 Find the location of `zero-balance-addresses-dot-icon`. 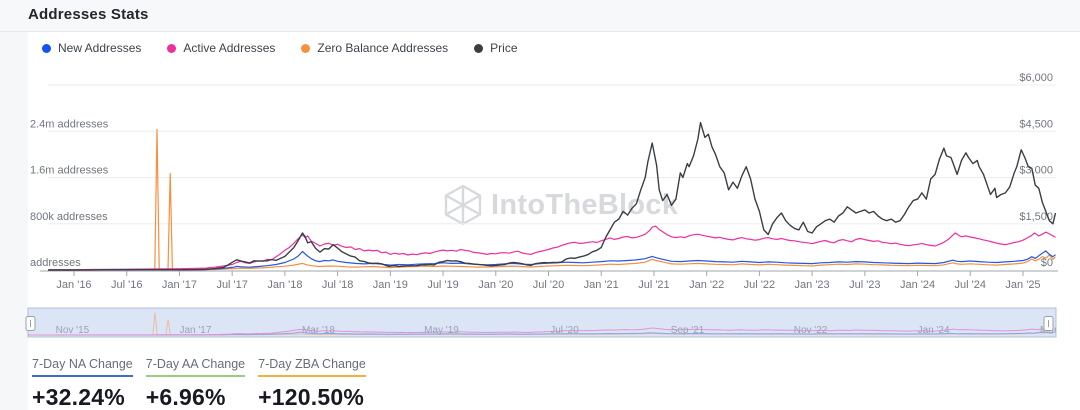

zero-balance-addresses-dot-icon is located at coordinates (306, 48).